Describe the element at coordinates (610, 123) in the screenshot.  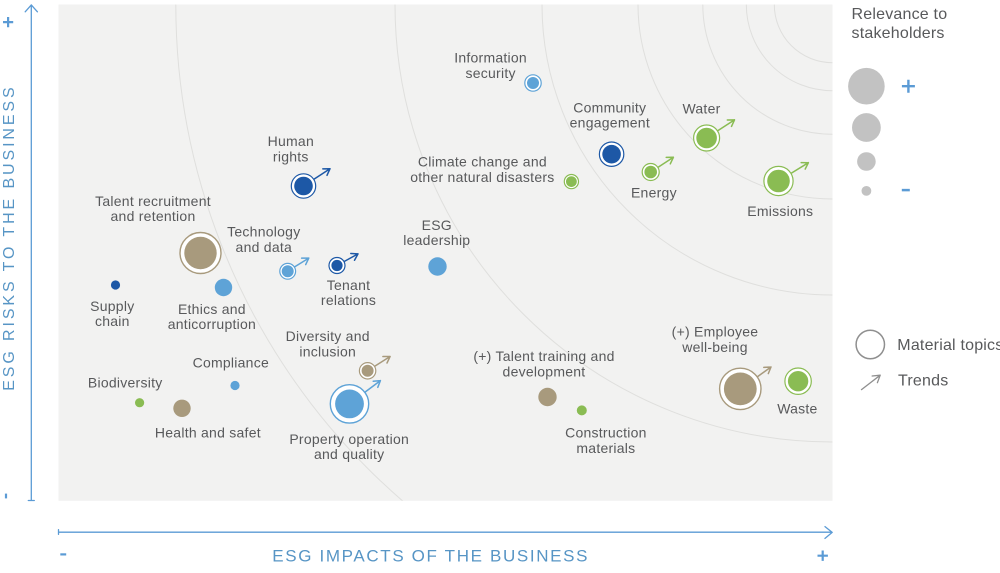
I see `svg-text: engagement` at that location.